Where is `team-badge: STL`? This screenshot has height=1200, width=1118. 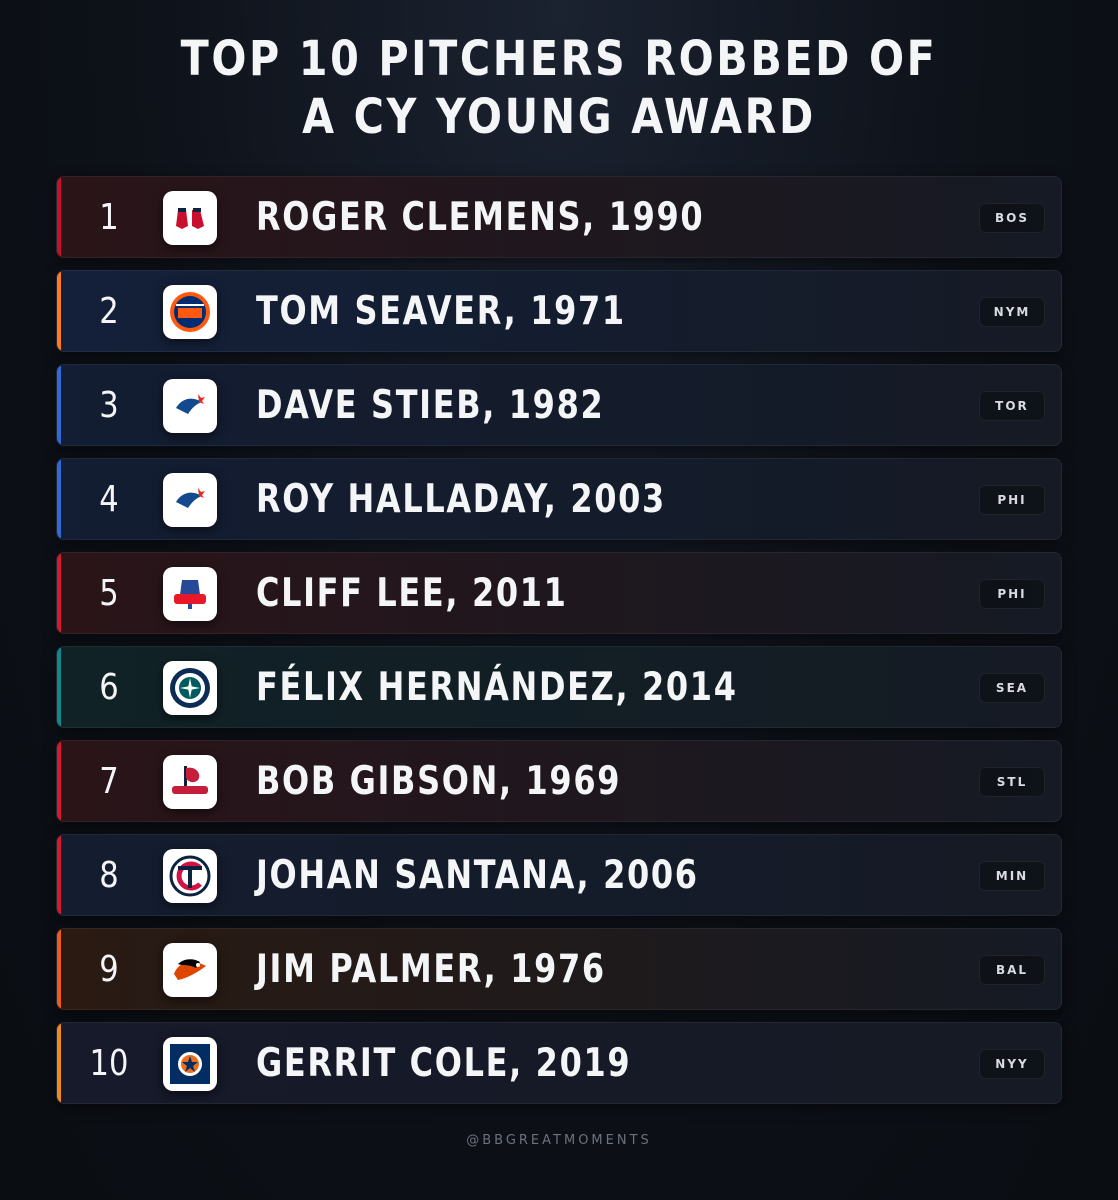 team-badge: STL is located at coordinates (1012, 782).